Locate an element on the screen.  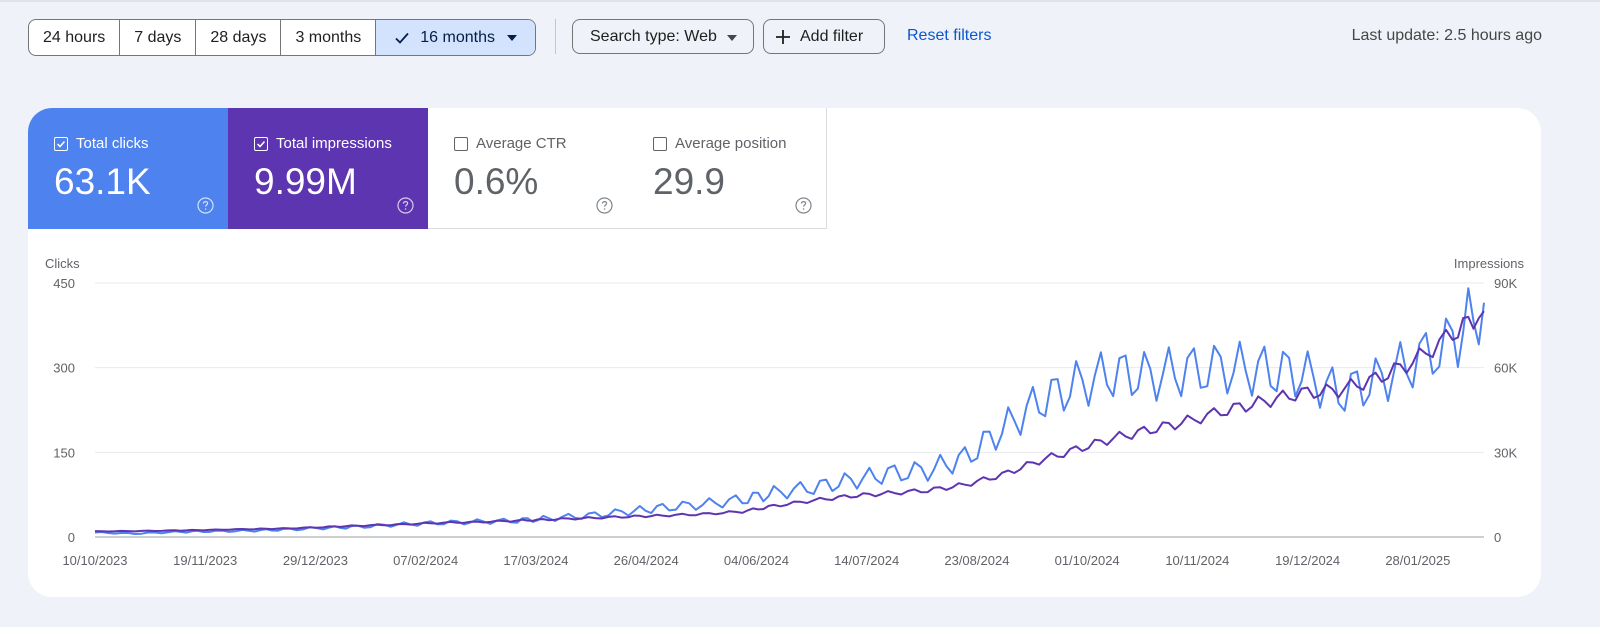
plus-icon is located at coordinates (783, 36).